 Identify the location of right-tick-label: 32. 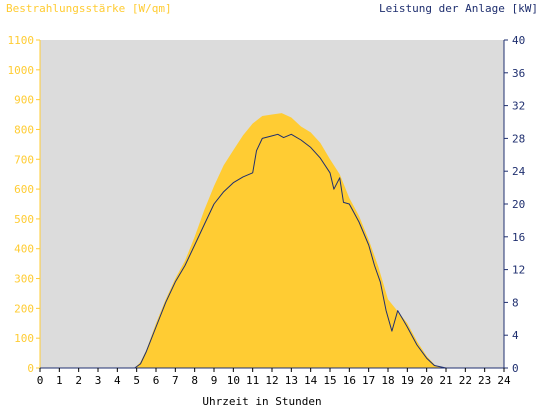
(518, 106).